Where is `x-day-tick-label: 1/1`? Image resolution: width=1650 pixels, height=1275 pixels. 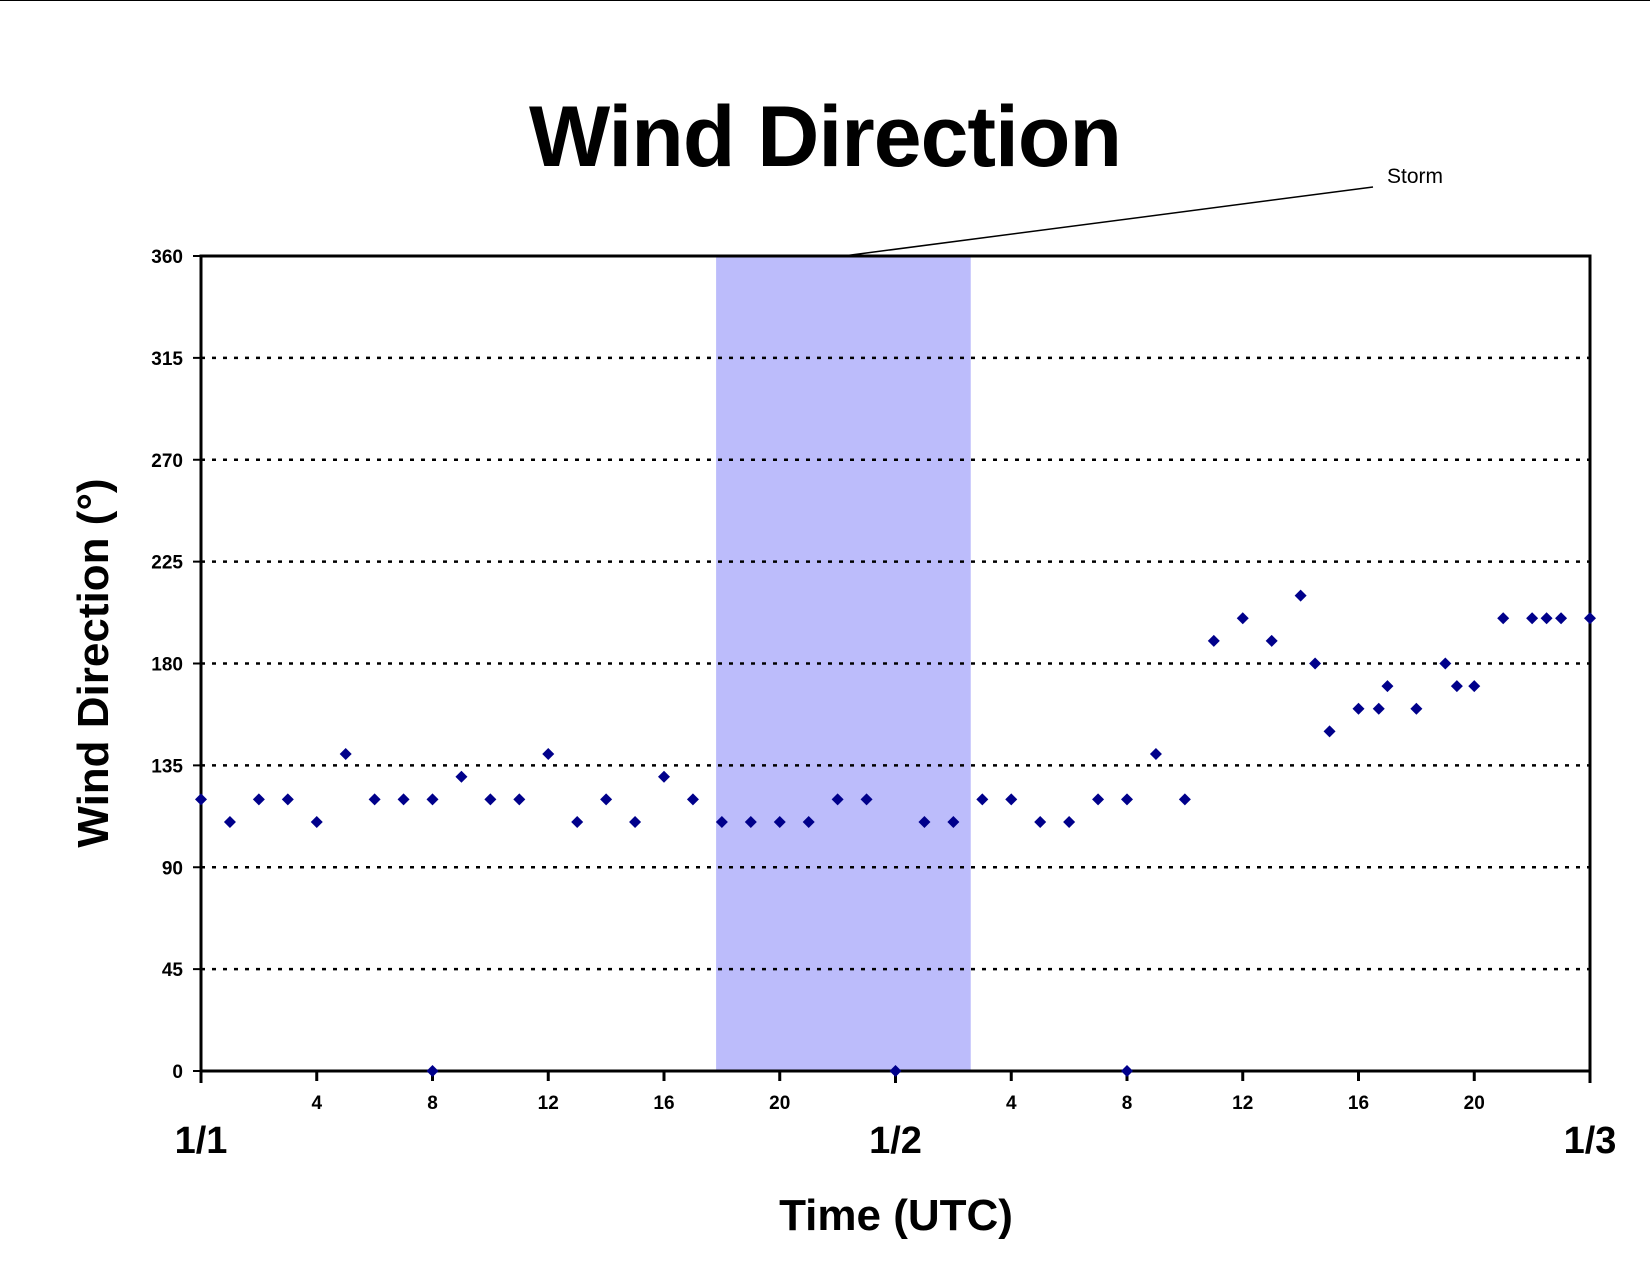
x-day-tick-label: 1/1 is located at coordinates (201, 1141).